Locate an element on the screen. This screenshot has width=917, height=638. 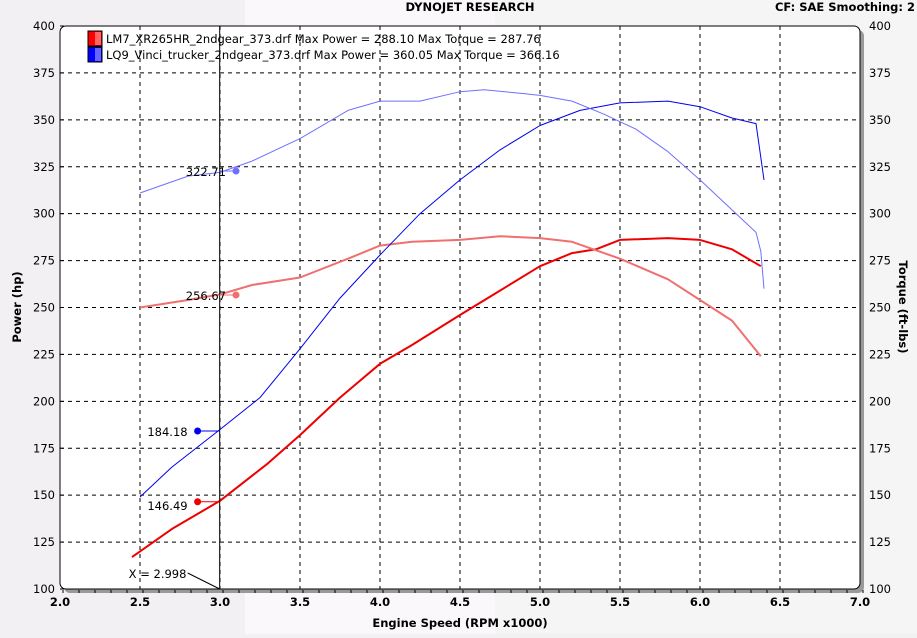
cursor-leader is located at coordinates (203, 581).